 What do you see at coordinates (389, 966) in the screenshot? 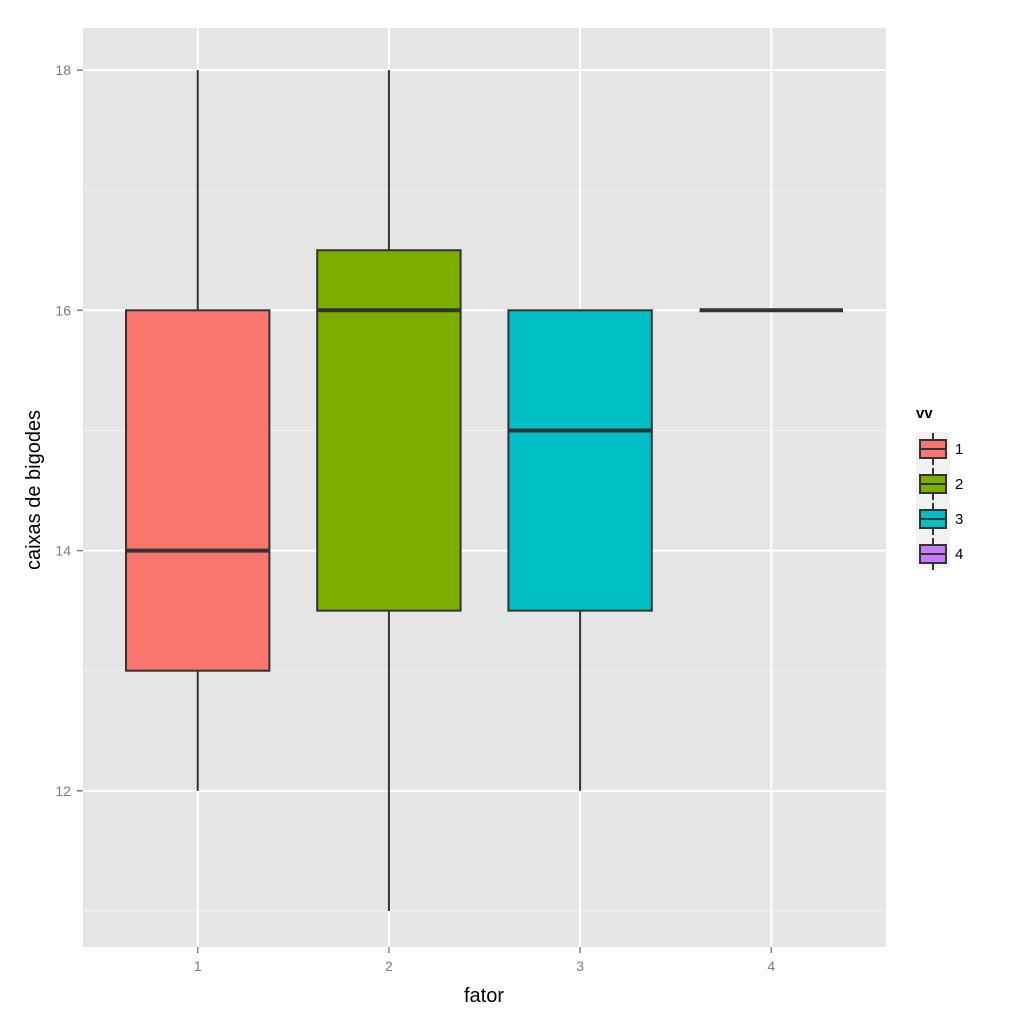
I see `x-tick-label: 2` at bounding box center [389, 966].